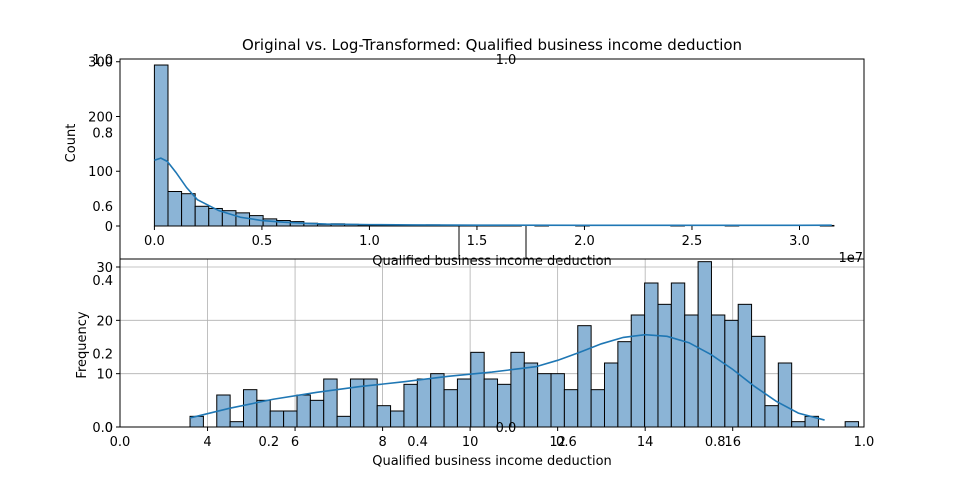  I want to click on log-x-ticks: 4 6 8 10 12 14 16, so click(472, 438).